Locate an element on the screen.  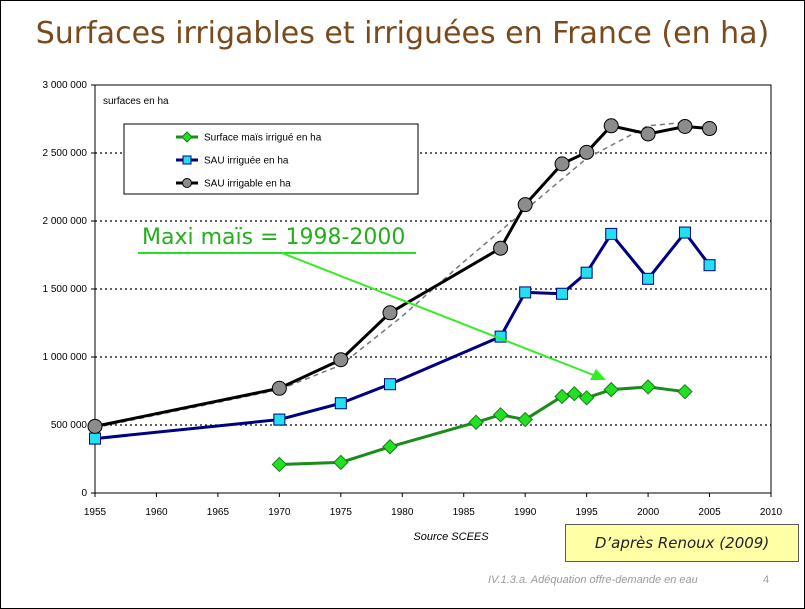
x-axis-label: Source SCEES is located at coordinates (451, 537).